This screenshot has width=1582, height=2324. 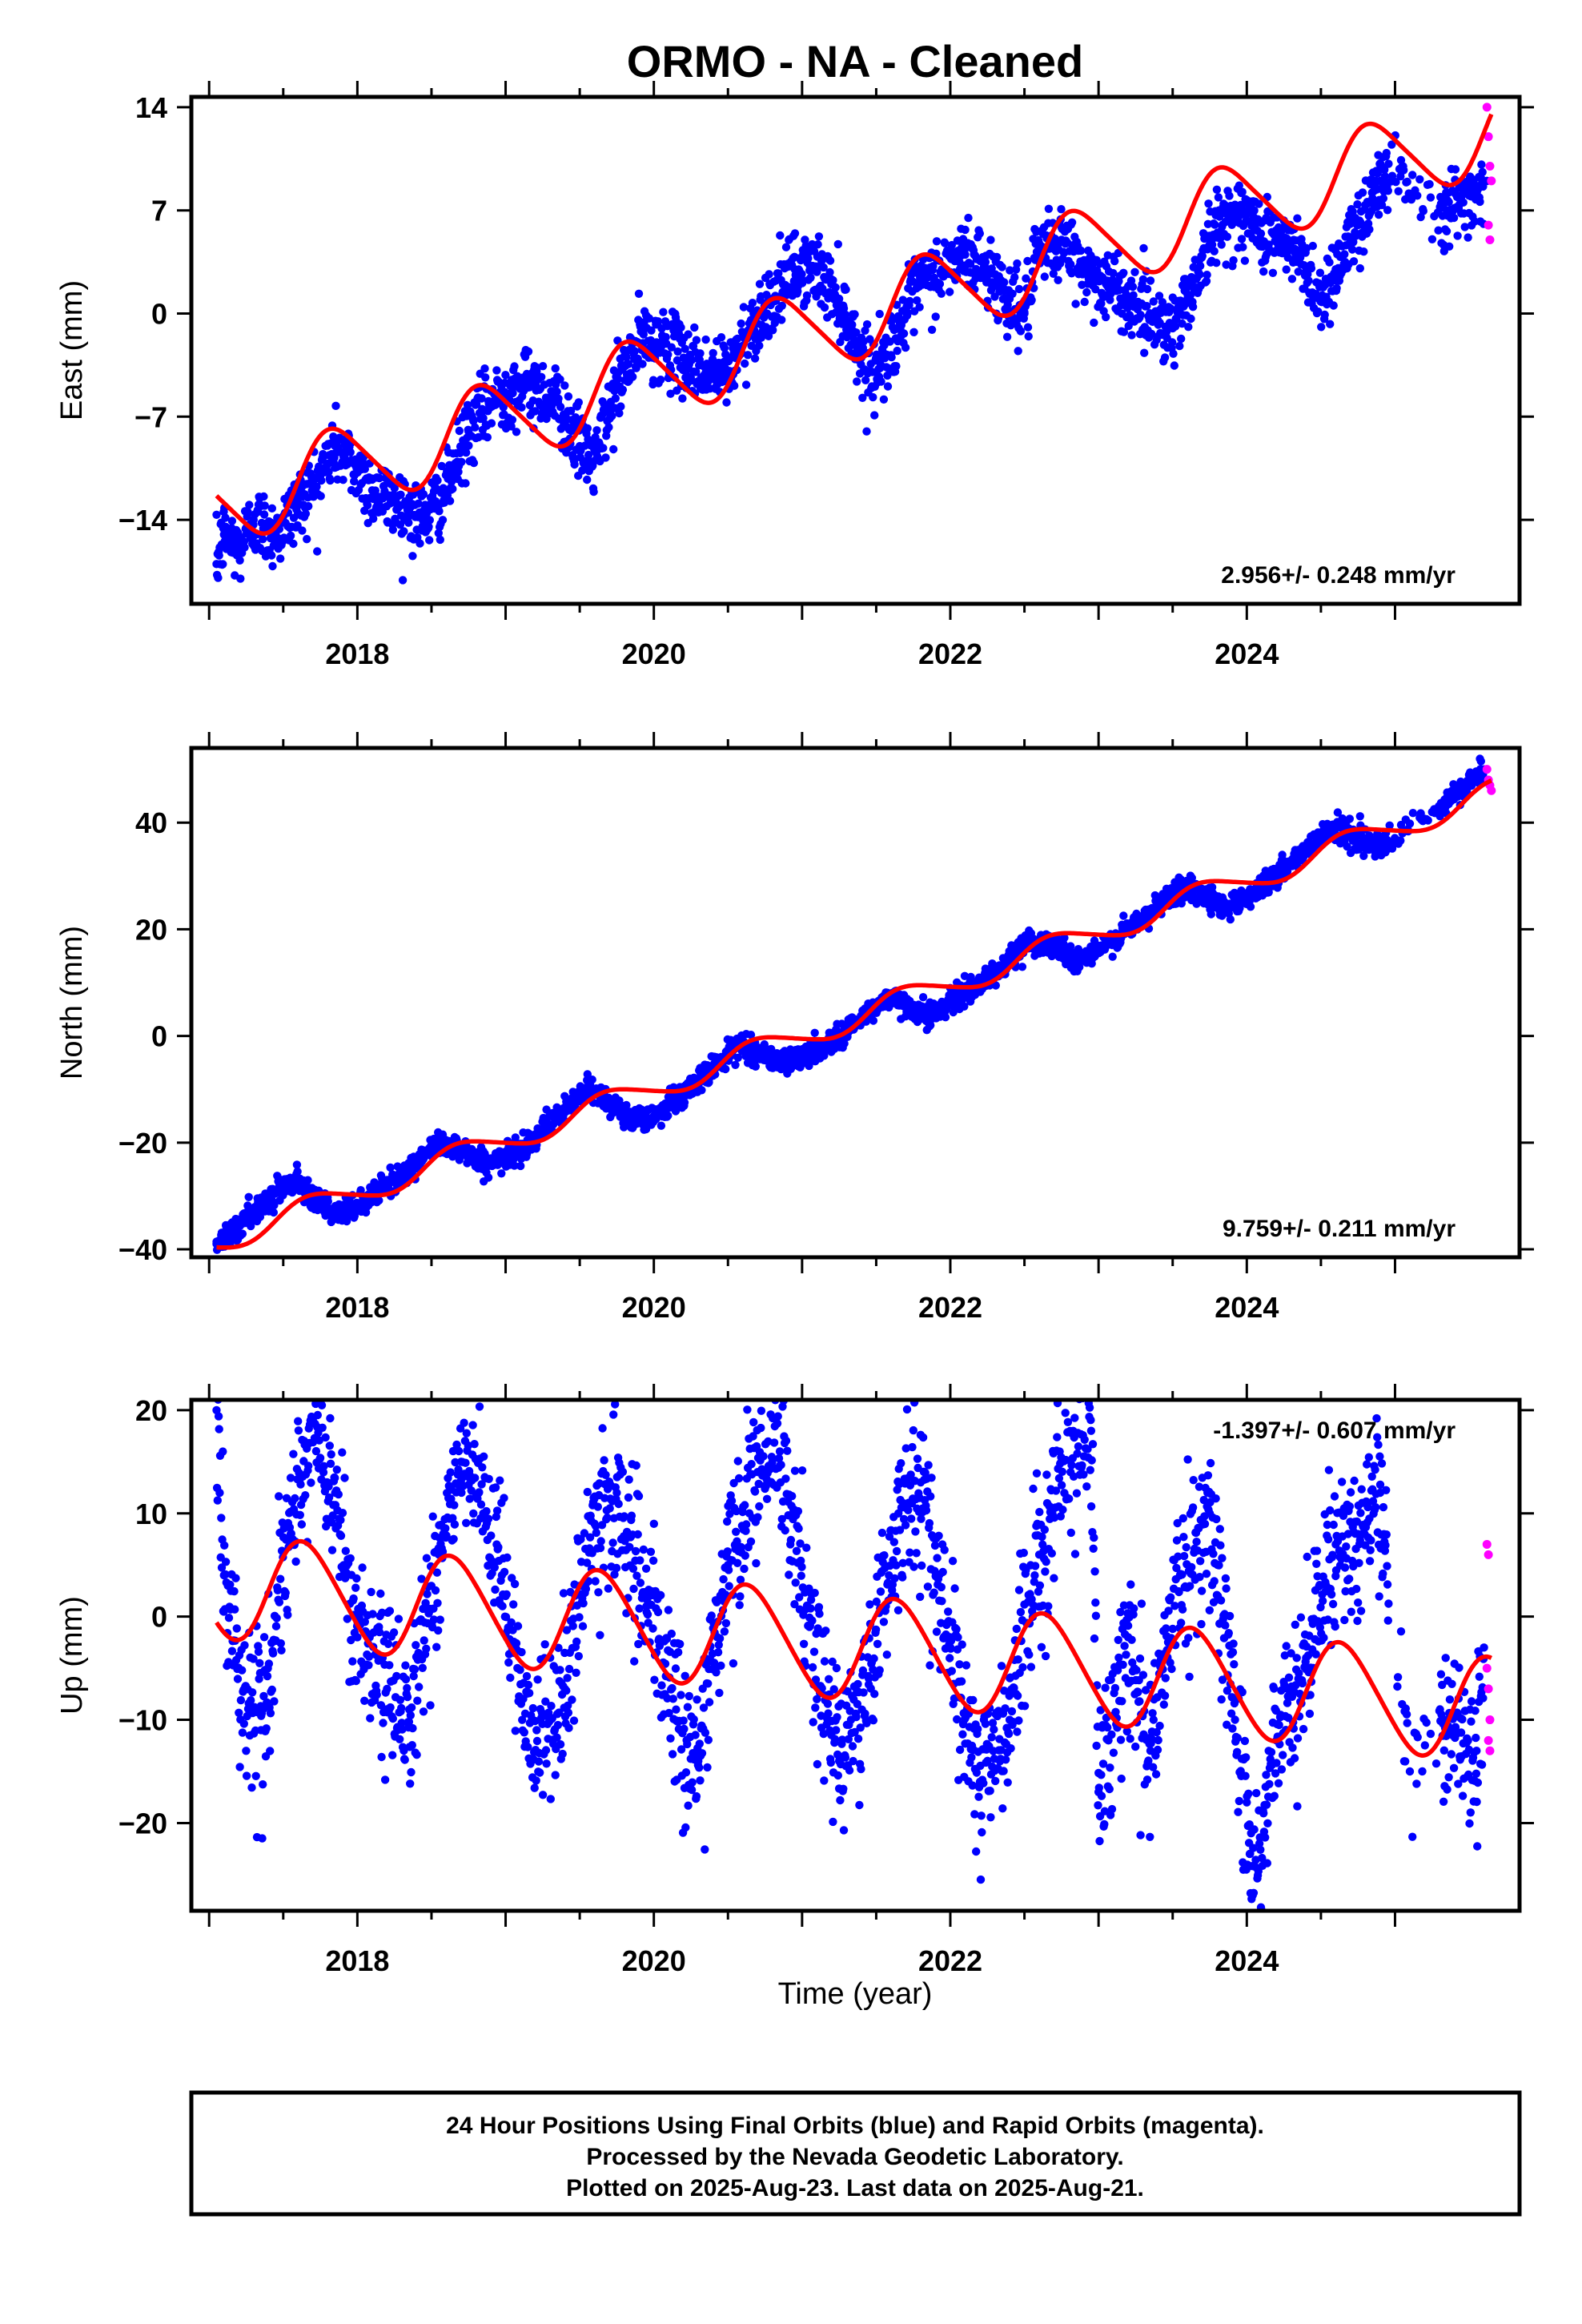 What do you see at coordinates (142, 1249) in the screenshot?
I see `north-y-tick-label: −40` at bounding box center [142, 1249].